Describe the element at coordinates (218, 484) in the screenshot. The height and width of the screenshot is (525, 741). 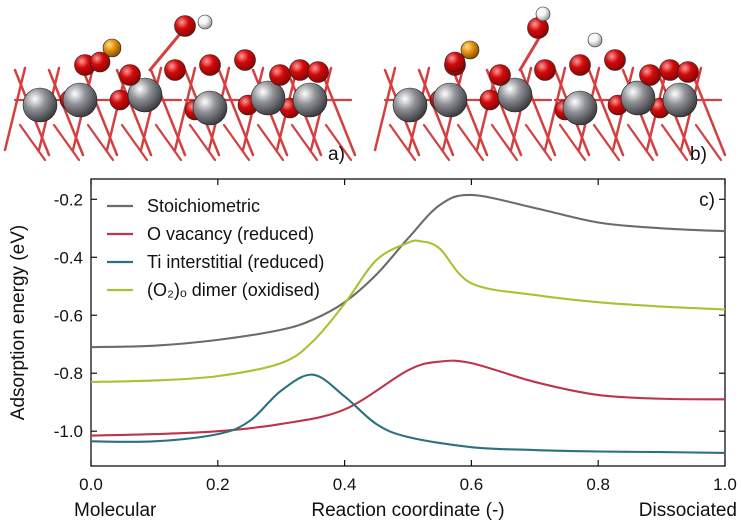
I see `x-tick-label: 0.2` at that location.